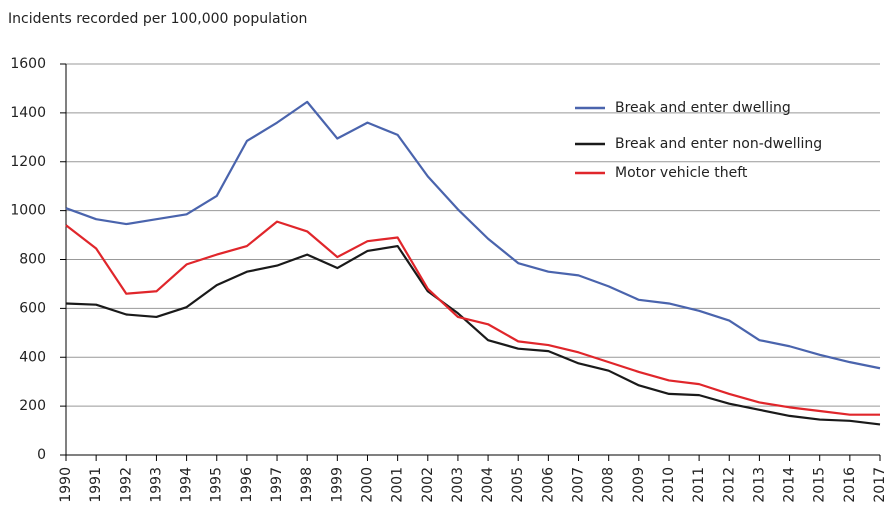 The width and height of the screenshot is (886, 515). Describe the element at coordinates (66, 485) in the screenshot. I see `x-tick-label: 1990` at that location.